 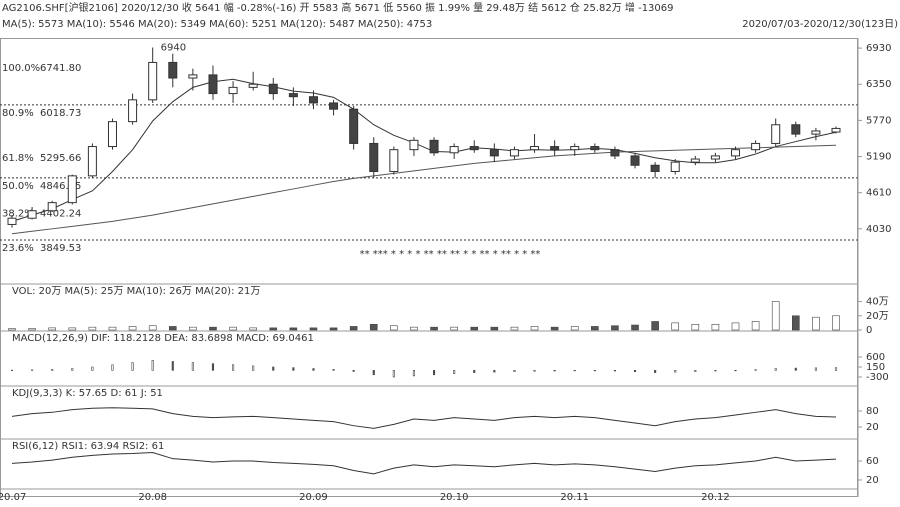 I want to click on y-tick-label: 150, so click(x=875, y=367).